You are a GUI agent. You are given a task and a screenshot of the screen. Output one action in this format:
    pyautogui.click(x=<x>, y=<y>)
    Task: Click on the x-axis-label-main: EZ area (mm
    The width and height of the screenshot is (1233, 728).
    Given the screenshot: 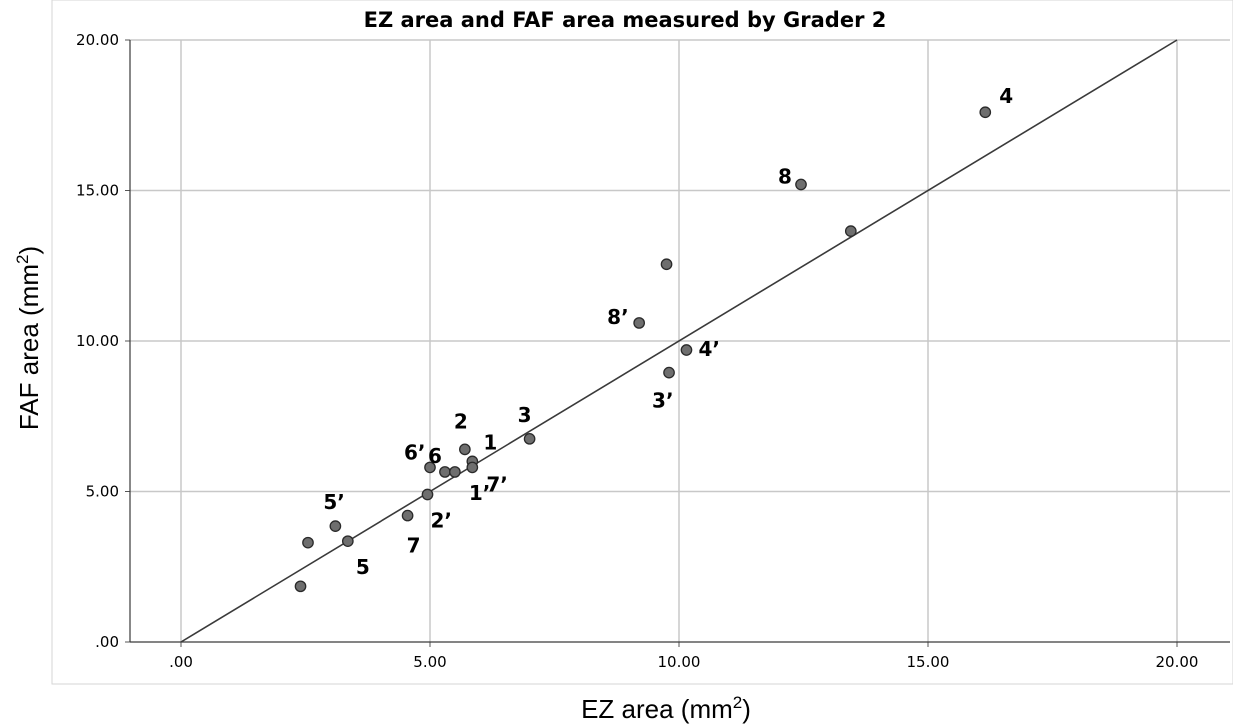 What is the action you would take?
    pyautogui.click(x=657, y=709)
    